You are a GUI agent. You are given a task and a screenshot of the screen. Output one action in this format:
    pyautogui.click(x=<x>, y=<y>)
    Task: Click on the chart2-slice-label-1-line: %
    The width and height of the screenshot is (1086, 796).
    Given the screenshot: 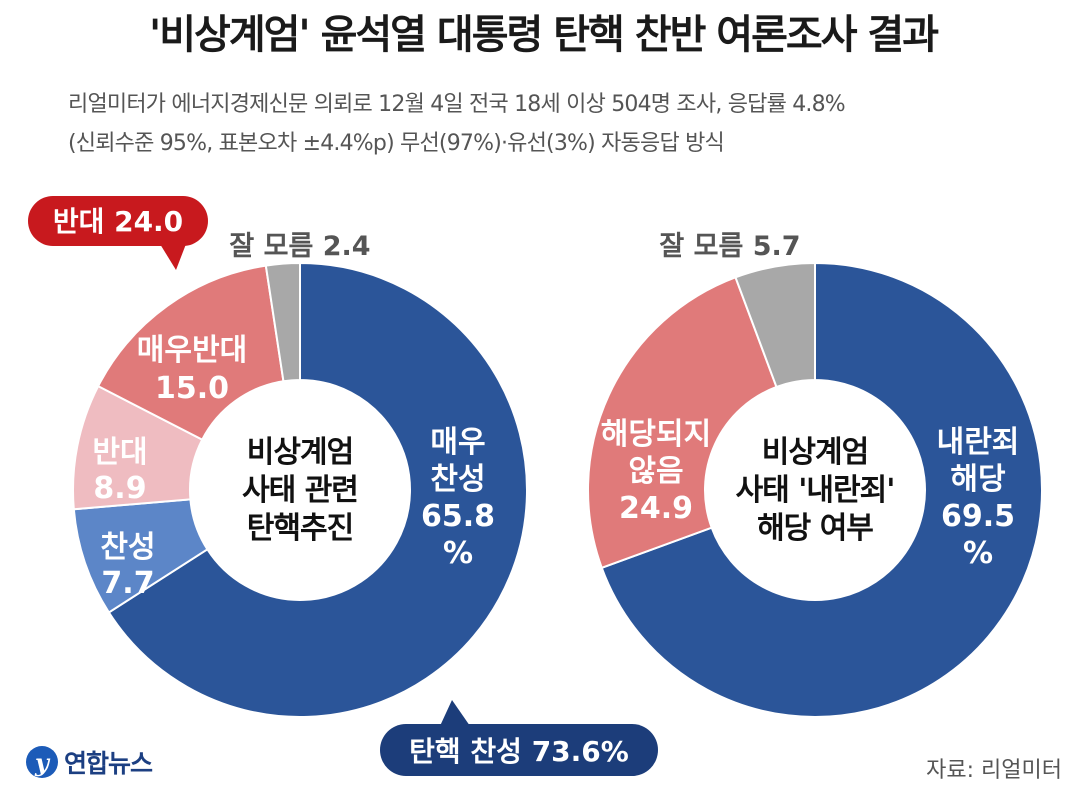 What is the action you would take?
    pyautogui.click(x=978, y=553)
    